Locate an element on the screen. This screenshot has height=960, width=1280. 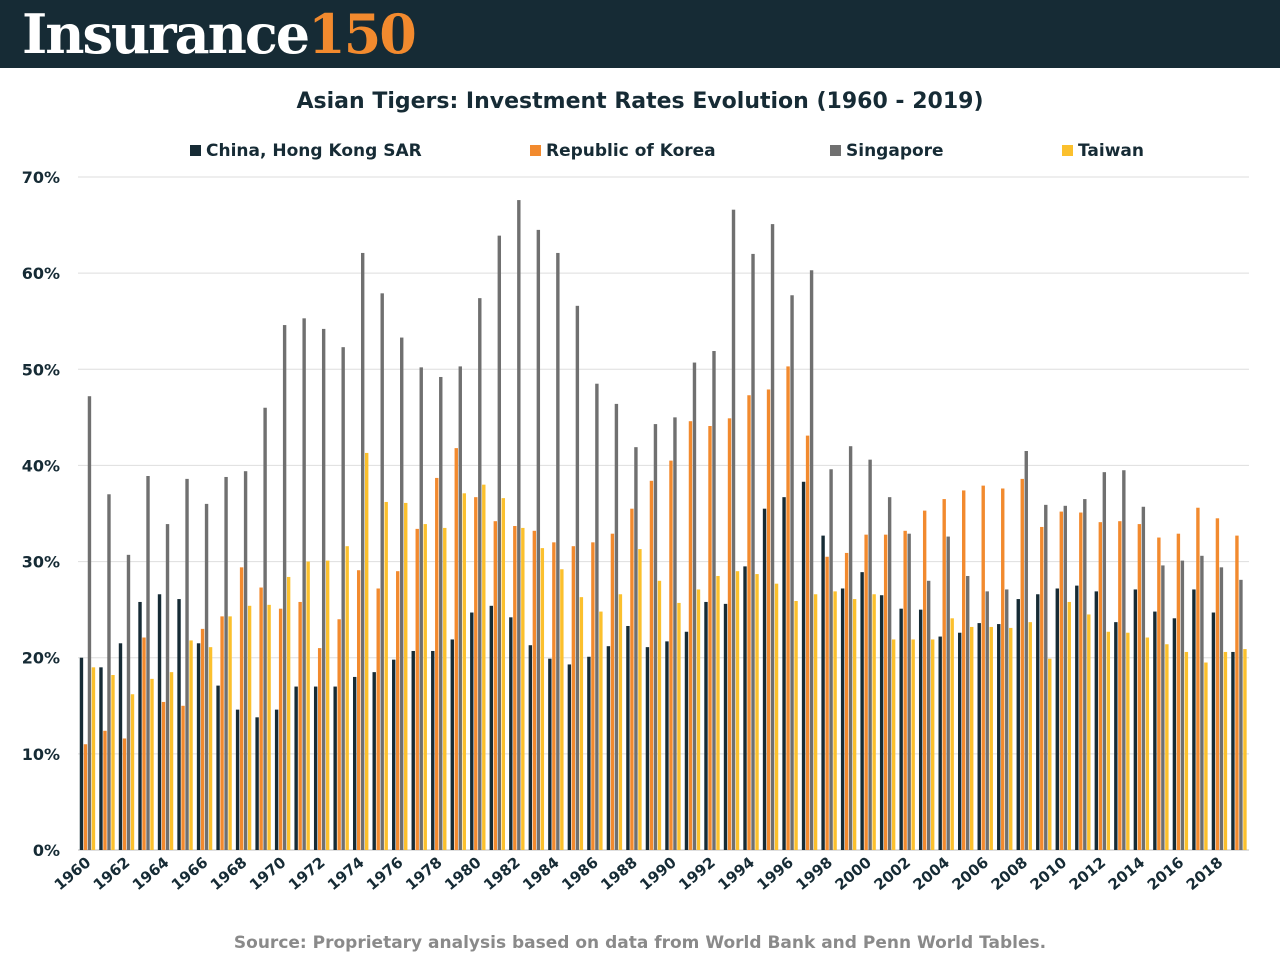
x-tick-label: 1982 is located at coordinates (502, 873).